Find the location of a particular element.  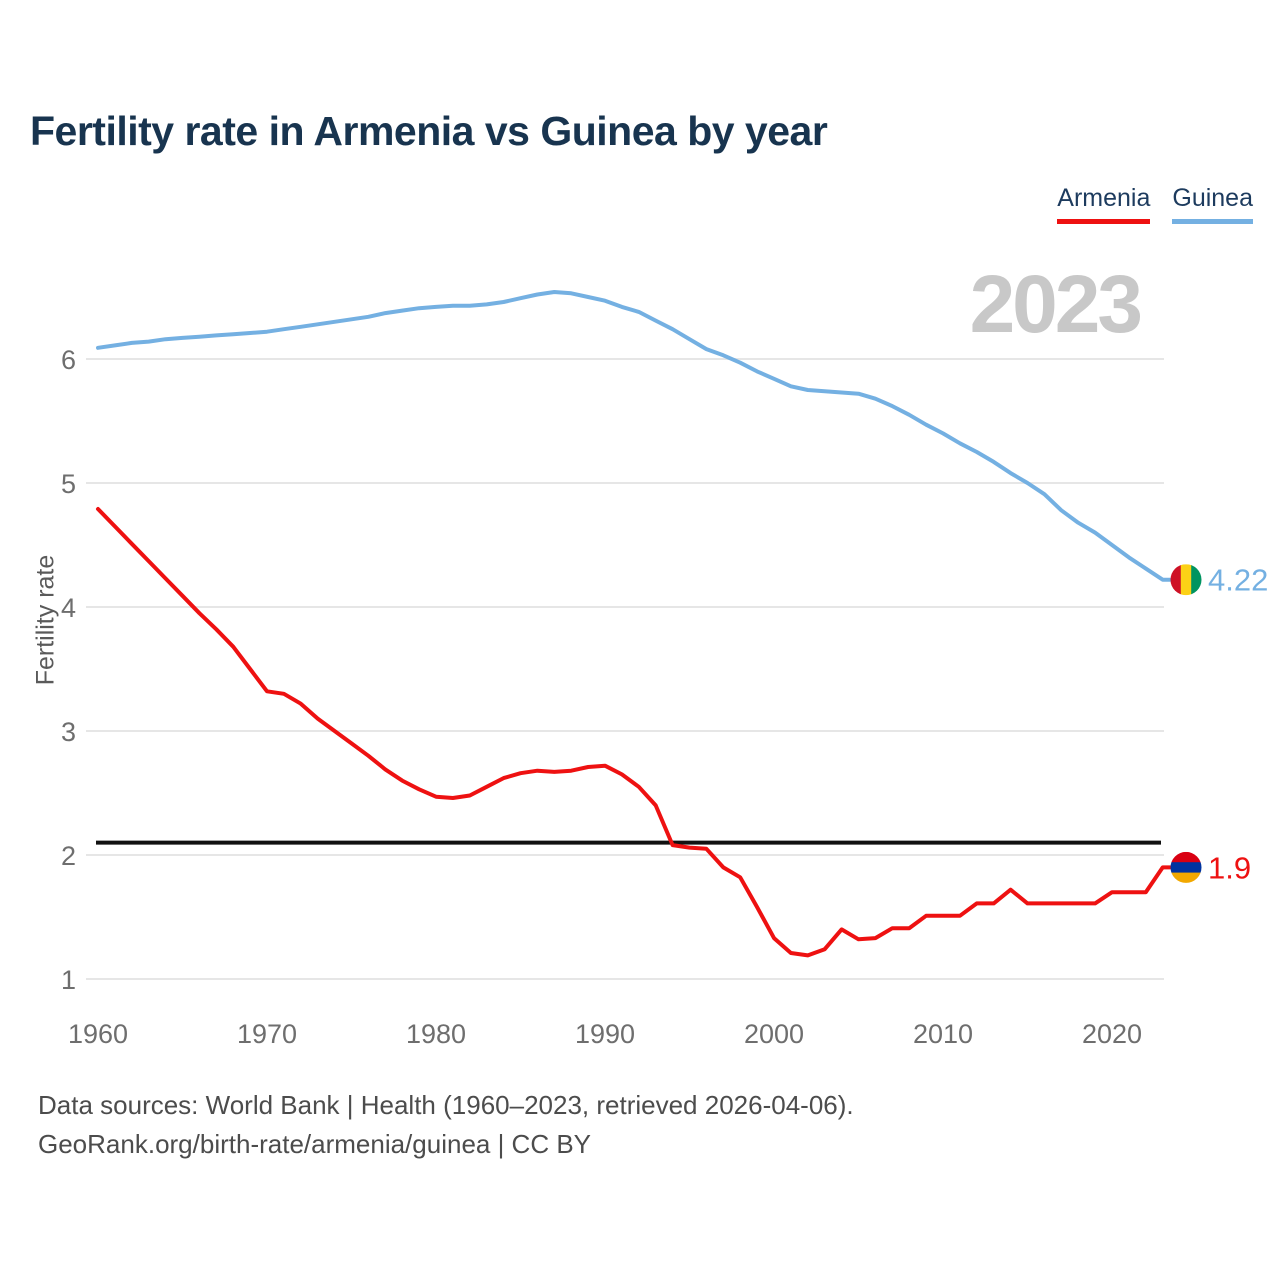

legend: Armenia Guinea is located at coordinates (1155, 204).